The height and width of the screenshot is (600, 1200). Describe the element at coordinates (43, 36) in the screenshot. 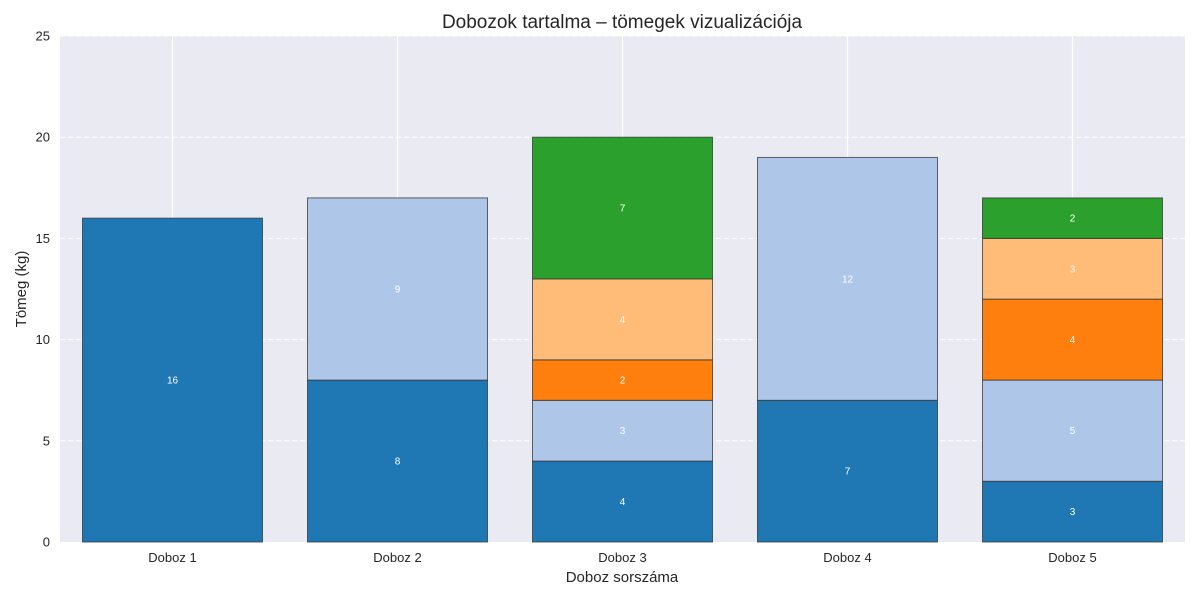

I see `y-tick-label: 25` at that location.